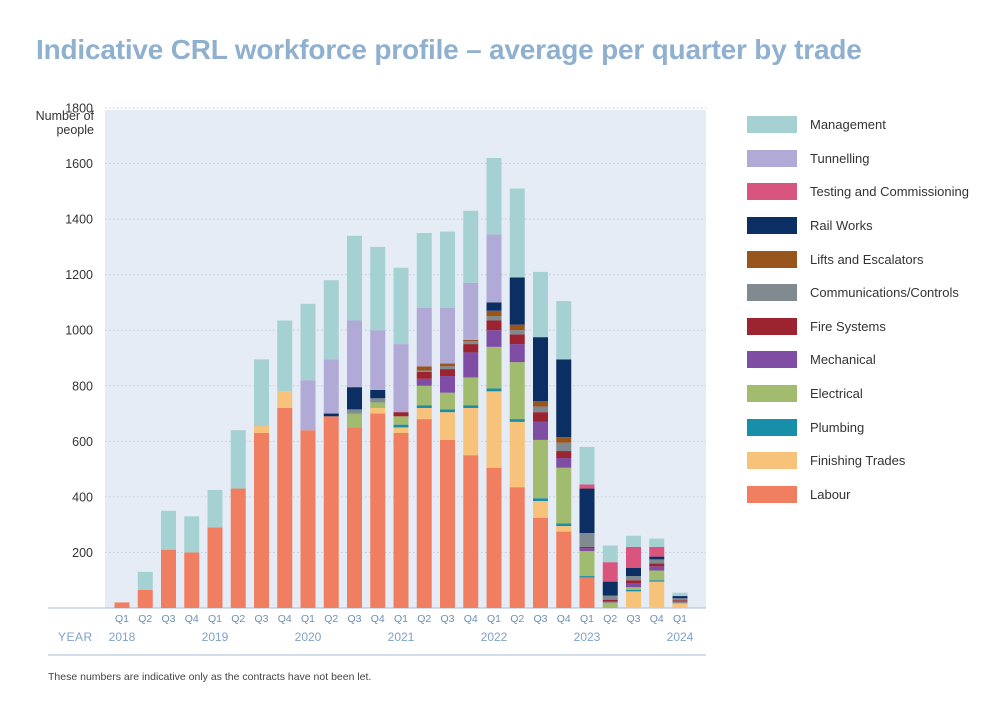 The image size is (1000, 718). I want to click on legend-label: Electrical, so click(836, 394).